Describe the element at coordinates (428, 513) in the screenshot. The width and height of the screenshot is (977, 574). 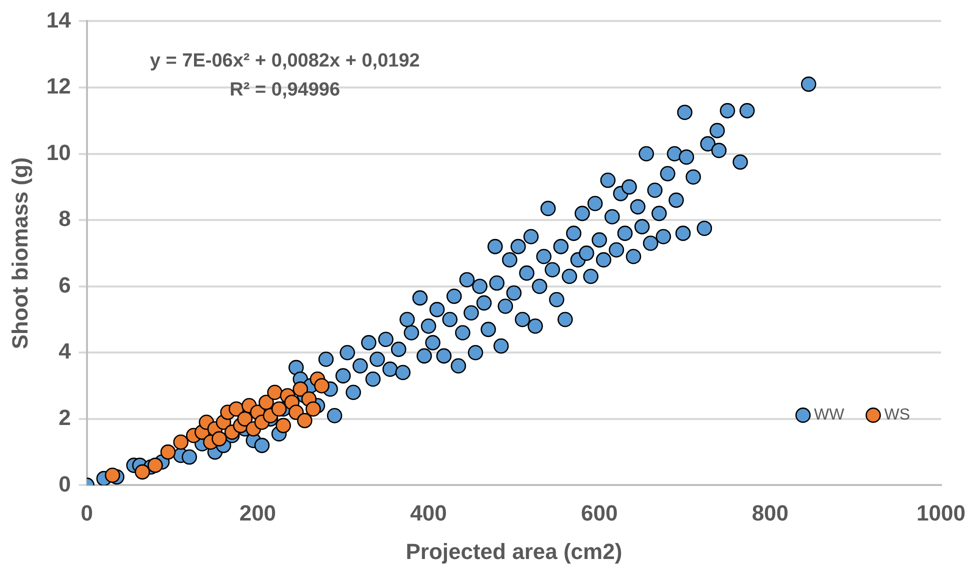
I see `x-tick-label: 400` at that location.